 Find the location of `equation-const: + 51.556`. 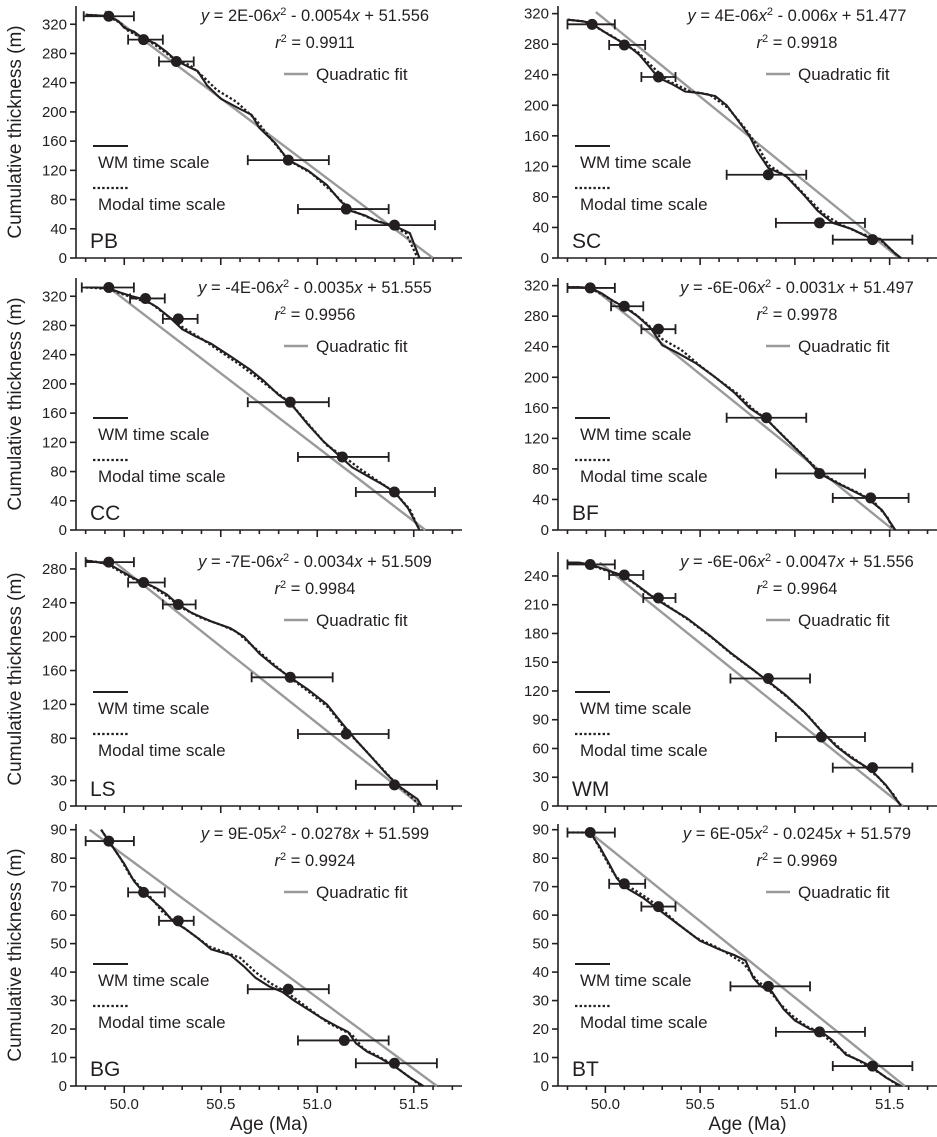

equation-const: + 51.556 is located at coordinates (394, 16).